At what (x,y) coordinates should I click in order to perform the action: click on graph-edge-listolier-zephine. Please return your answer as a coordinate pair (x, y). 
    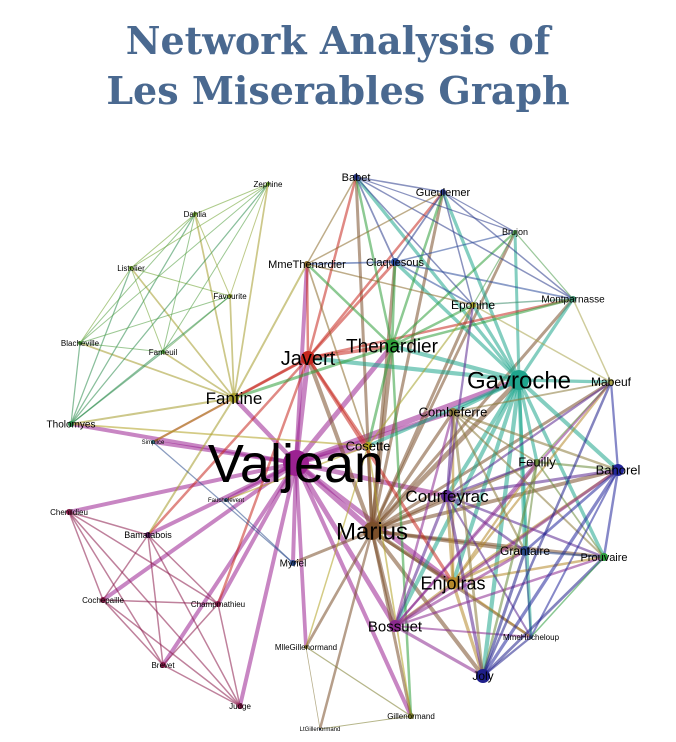
    Looking at the image, I should click on (199, 226).